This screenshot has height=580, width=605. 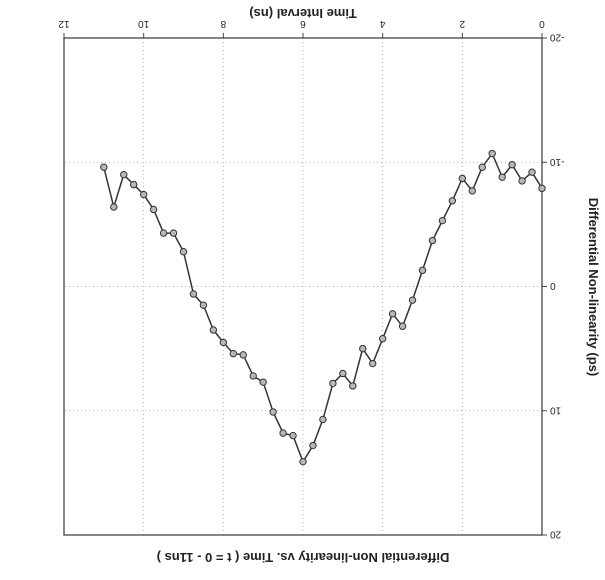 I want to click on y-tick-label: -10, so click(x=557, y=161).